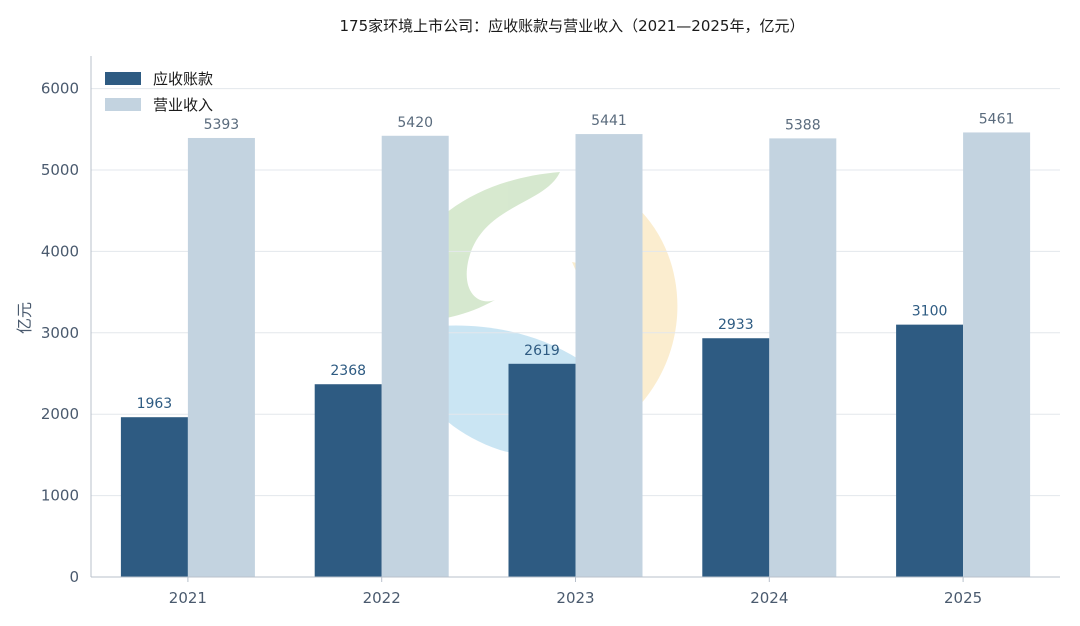  I want to click on bar-receivables-2024, so click(736, 457).